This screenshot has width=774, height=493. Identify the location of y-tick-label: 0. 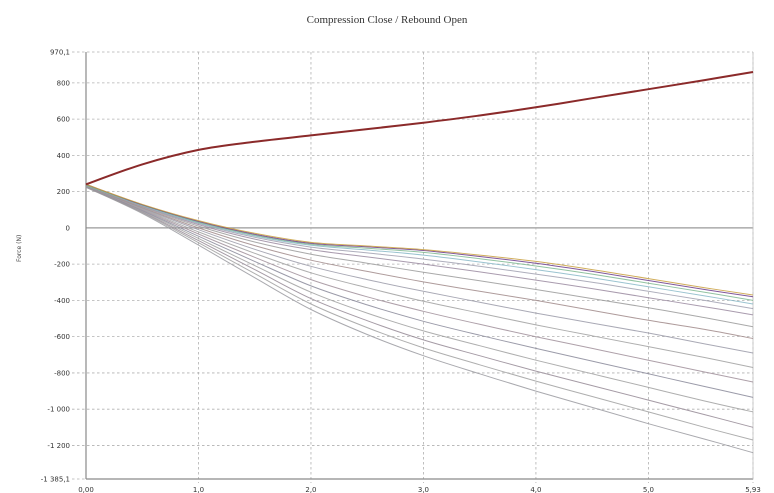
(68, 228).